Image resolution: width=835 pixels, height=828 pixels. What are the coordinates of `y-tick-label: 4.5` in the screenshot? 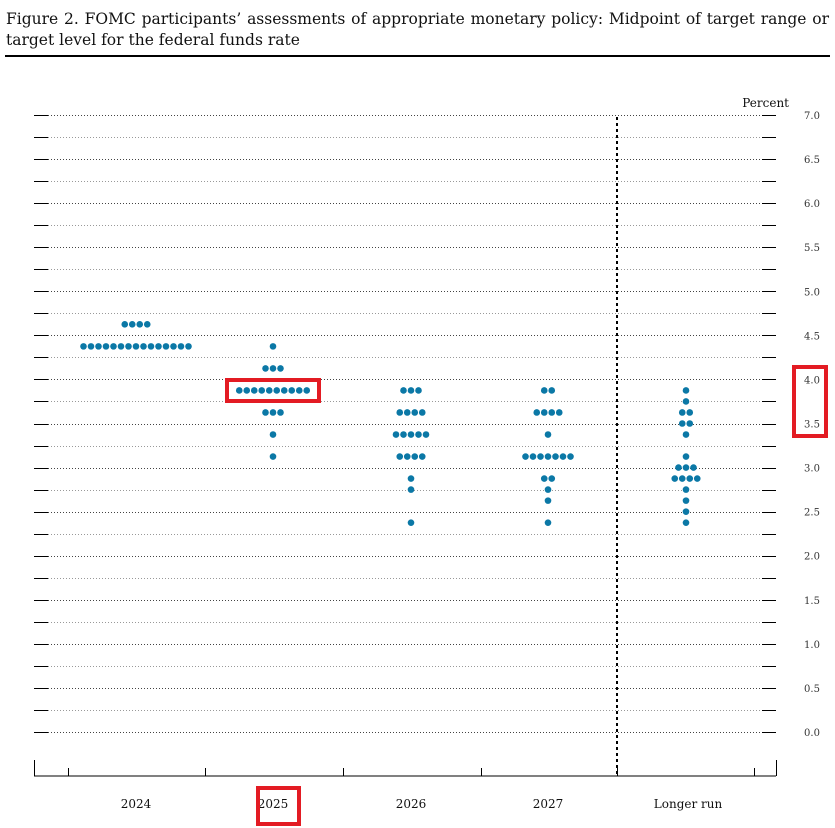 It's located at (812, 336).